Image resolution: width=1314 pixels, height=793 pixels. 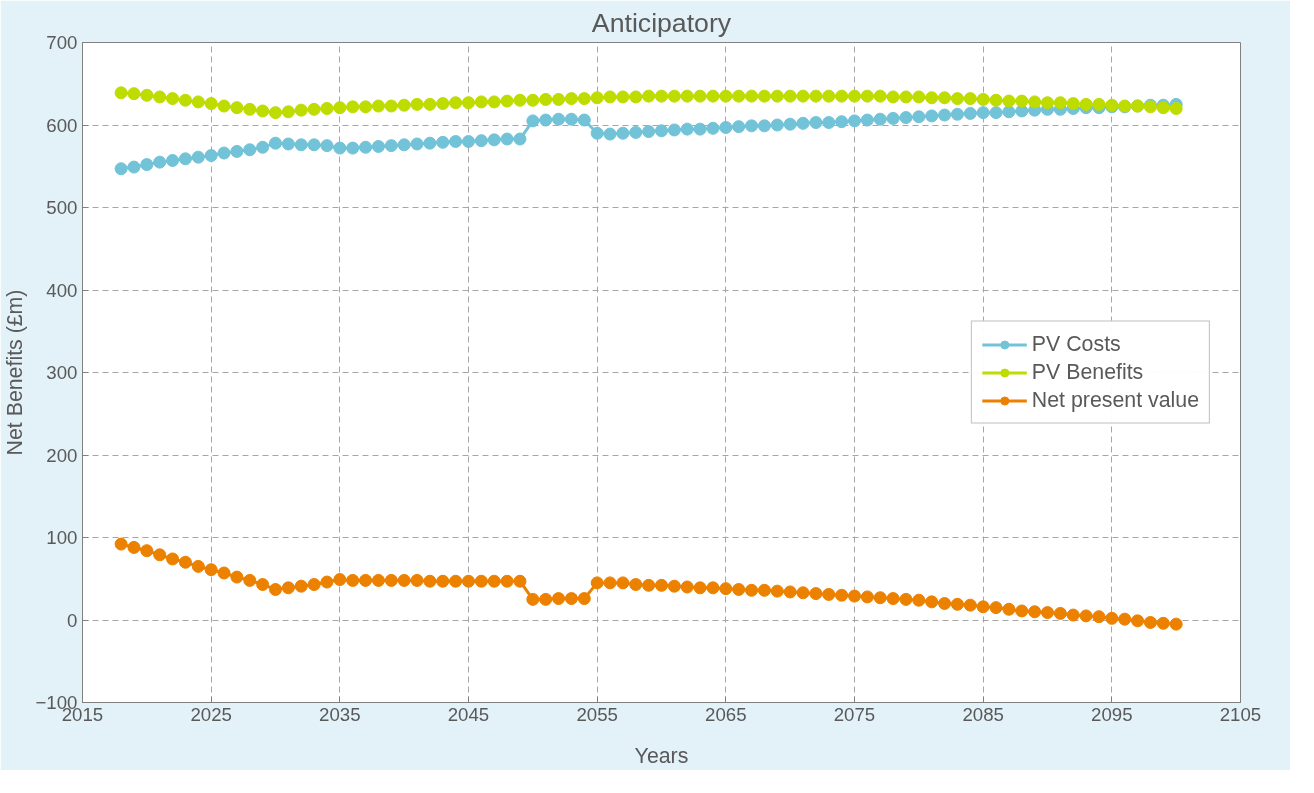 I want to click on x-tick-label: 2025, so click(x=211, y=714).